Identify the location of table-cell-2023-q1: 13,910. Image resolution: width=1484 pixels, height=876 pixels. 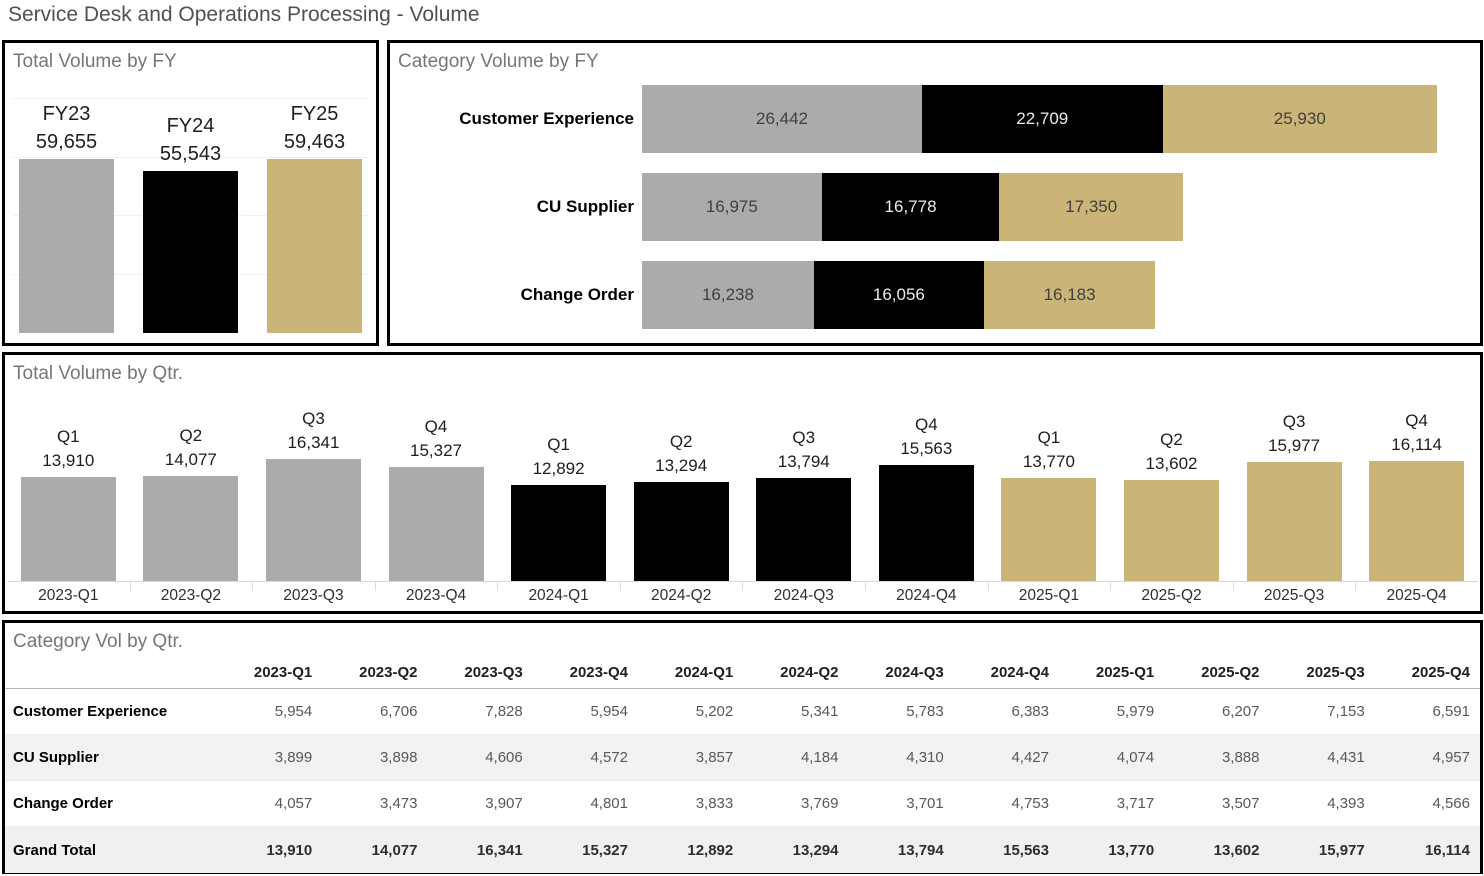
(289, 850).